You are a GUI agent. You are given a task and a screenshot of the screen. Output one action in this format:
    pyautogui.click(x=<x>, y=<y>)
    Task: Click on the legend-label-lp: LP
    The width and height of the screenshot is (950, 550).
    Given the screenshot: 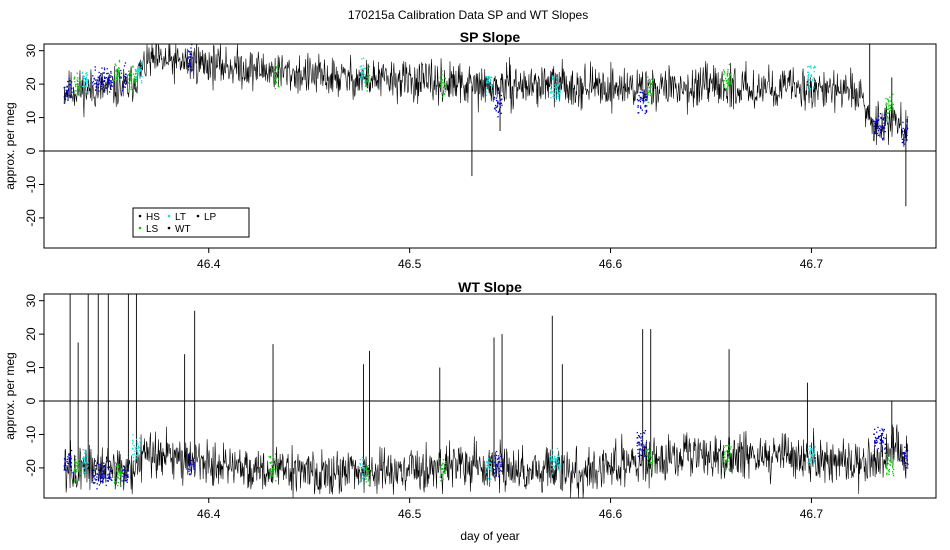 What is the action you would take?
    pyautogui.click(x=210, y=217)
    